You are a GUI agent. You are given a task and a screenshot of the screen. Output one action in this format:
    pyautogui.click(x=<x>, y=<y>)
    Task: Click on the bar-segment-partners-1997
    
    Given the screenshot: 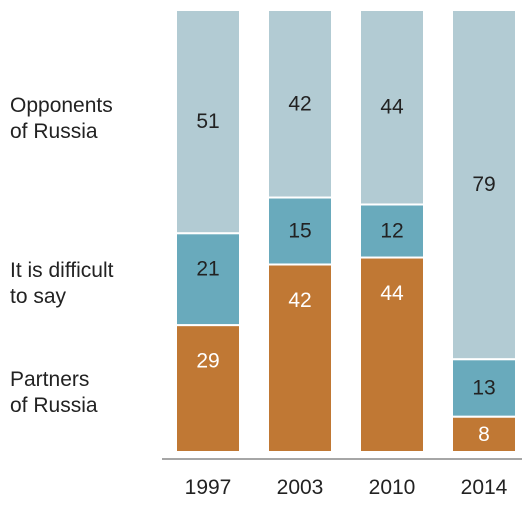 What is the action you would take?
    pyautogui.click(x=208, y=388)
    